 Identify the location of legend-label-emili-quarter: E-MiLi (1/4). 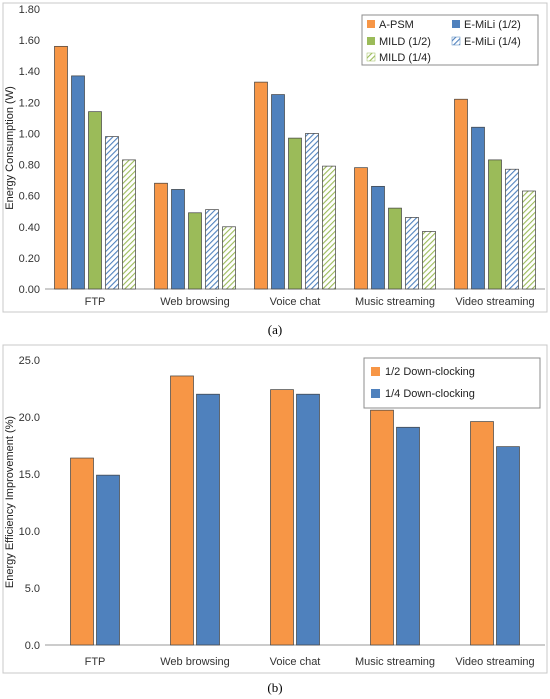
(492, 42).